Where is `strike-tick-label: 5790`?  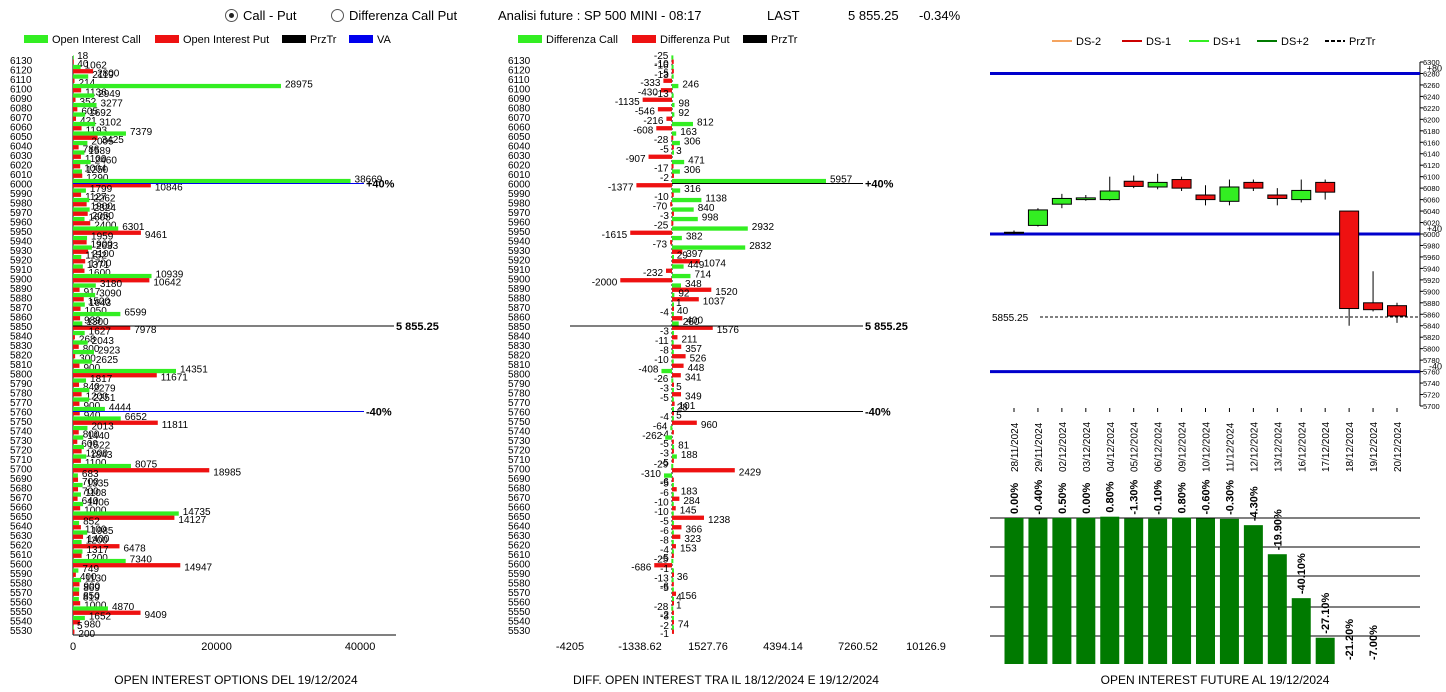 strike-tick-label: 5790 is located at coordinates (519, 384).